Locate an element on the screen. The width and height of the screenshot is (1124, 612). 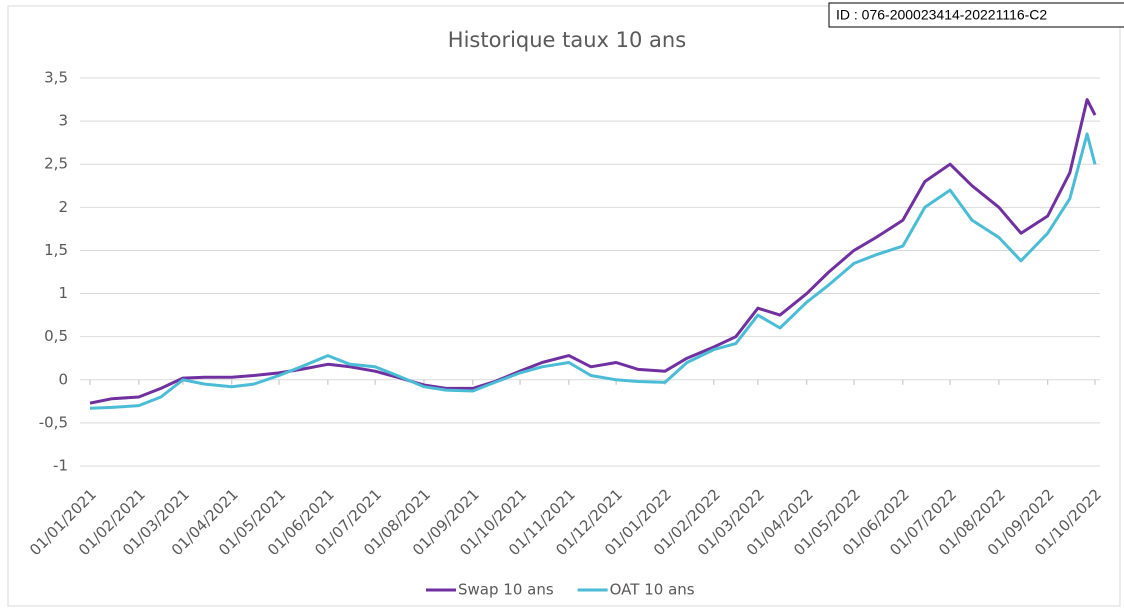
y-tick-label: 2 is located at coordinates (63, 207).